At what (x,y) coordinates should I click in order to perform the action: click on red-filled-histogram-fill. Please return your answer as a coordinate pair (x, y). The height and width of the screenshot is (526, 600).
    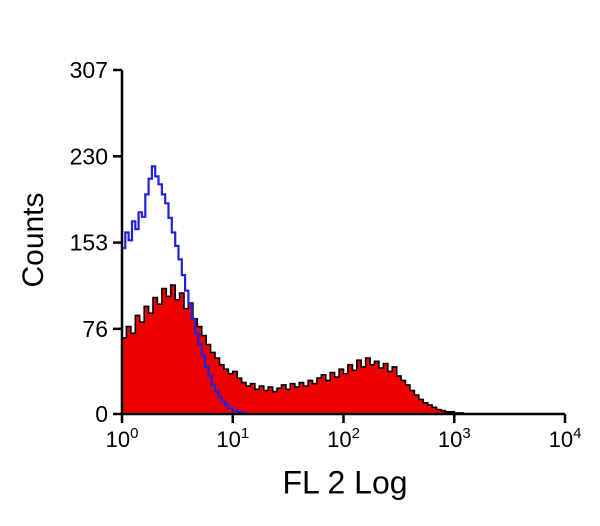
    Looking at the image, I should click on (293, 349).